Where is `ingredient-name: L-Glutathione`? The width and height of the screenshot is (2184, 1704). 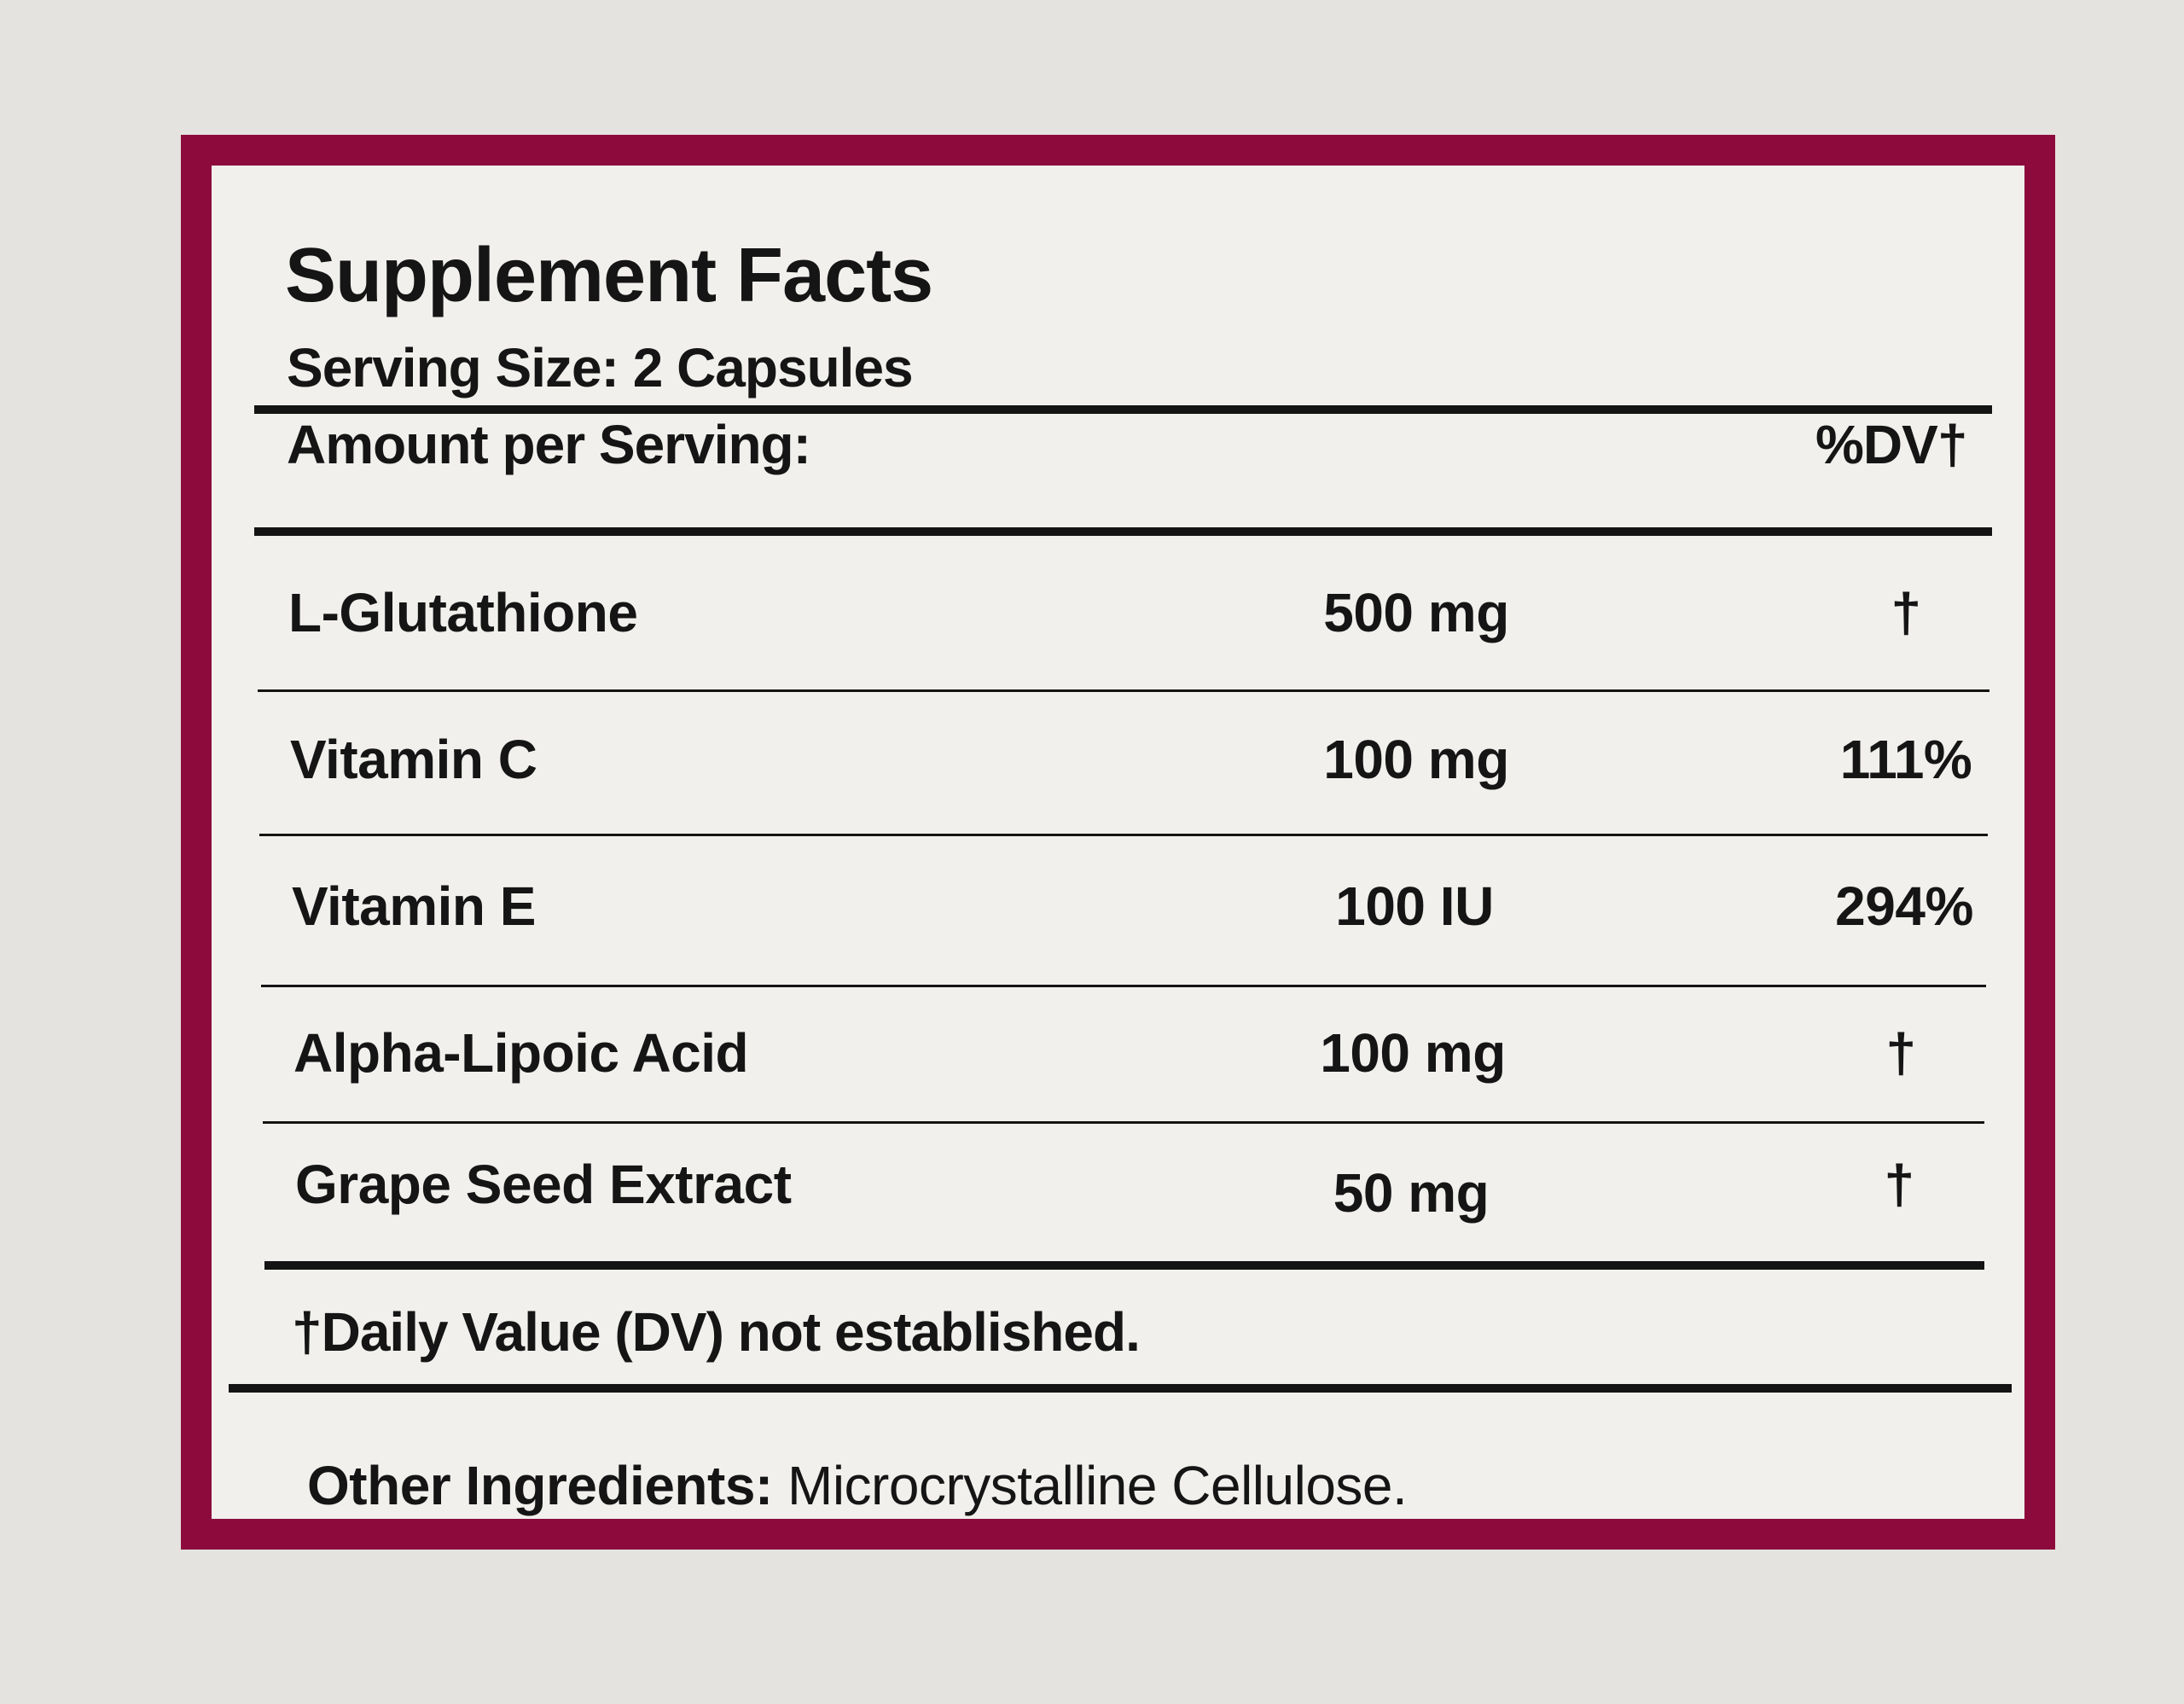 ingredient-name: L-Glutathione is located at coordinates (463, 612).